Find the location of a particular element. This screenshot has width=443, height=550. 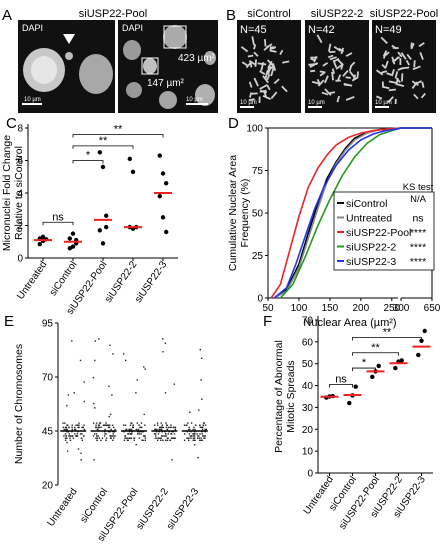

legend-ks-na: N/A is located at coordinates (418, 199).